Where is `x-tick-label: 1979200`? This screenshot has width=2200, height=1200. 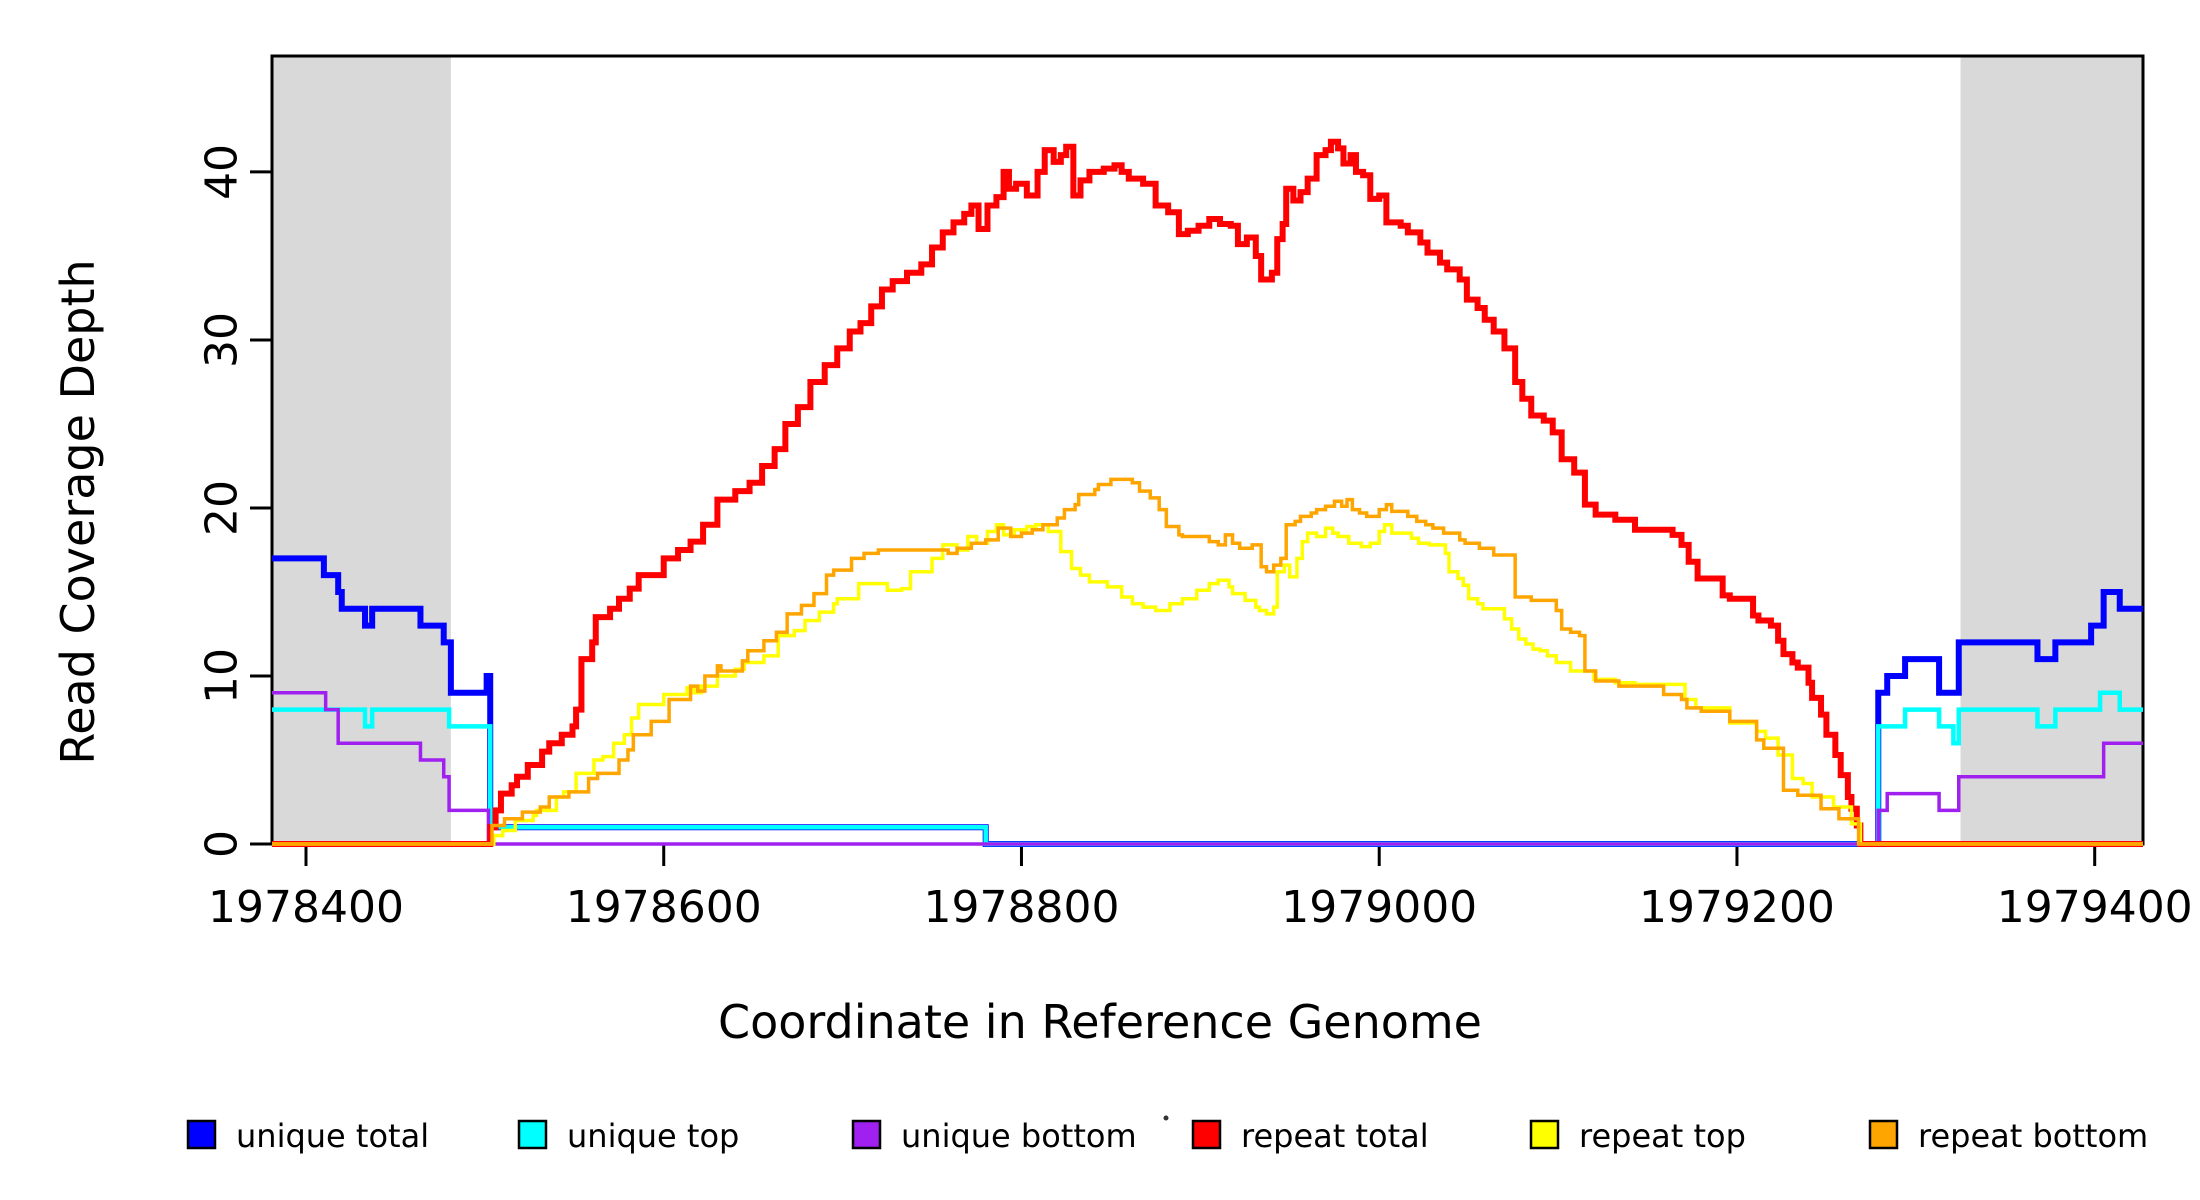
x-tick-label: 1979200 is located at coordinates (1737, 907).